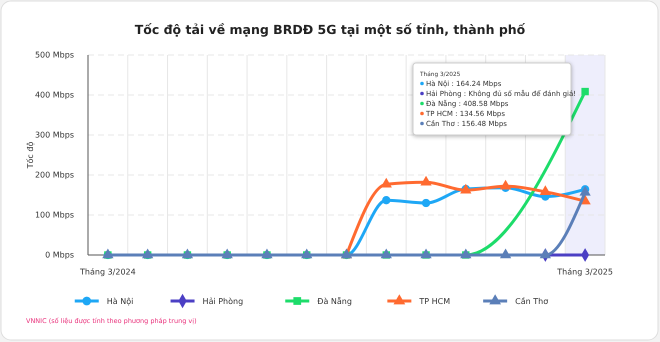 The width and height of the screenshot is (660, 342). Describe the element at coordinates (107, 272) in the screenshot. I see `x-tick-label: Tháng 3/2024` at that location.